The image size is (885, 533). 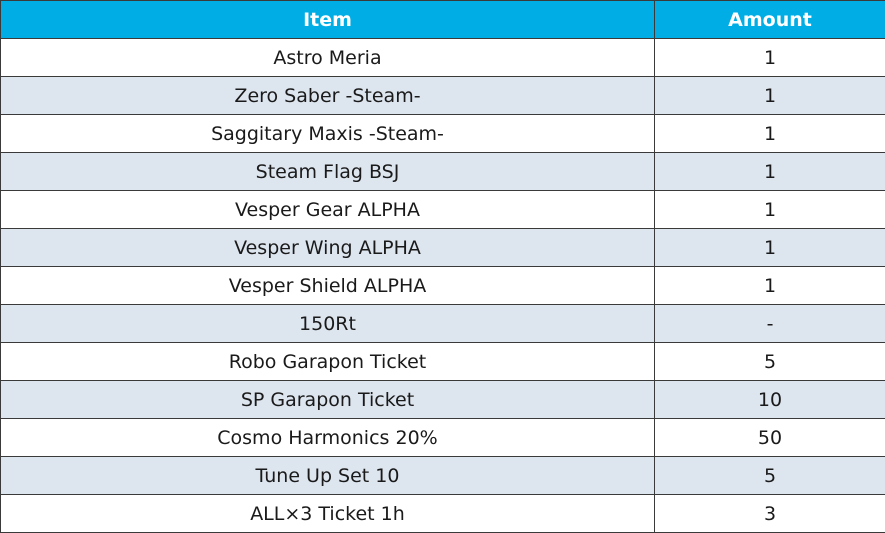 I want to click on table-row: Vesper Wing ALPHA 1, so click(x=442, y=247).